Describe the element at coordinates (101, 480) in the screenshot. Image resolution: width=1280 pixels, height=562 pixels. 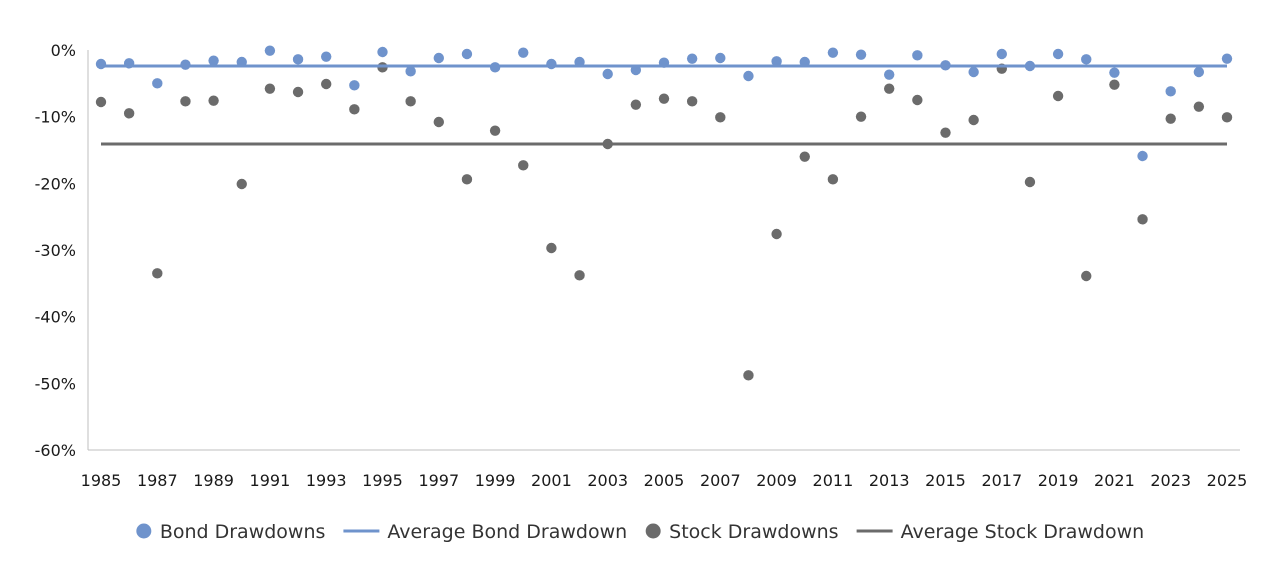
I see `x-tick-label: 1985` at that location.